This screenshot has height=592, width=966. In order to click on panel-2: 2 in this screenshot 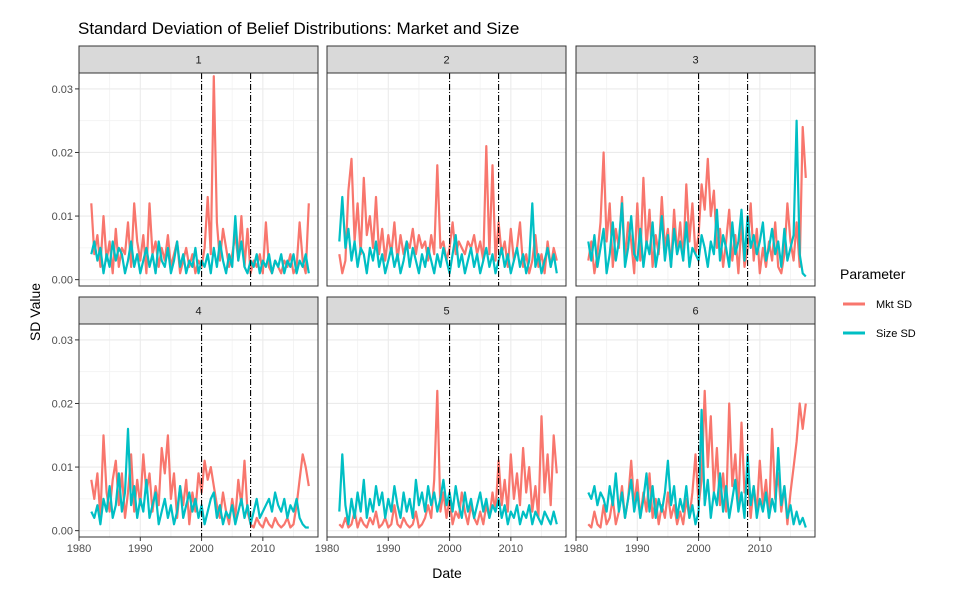, I will do `click(446, 166)`.